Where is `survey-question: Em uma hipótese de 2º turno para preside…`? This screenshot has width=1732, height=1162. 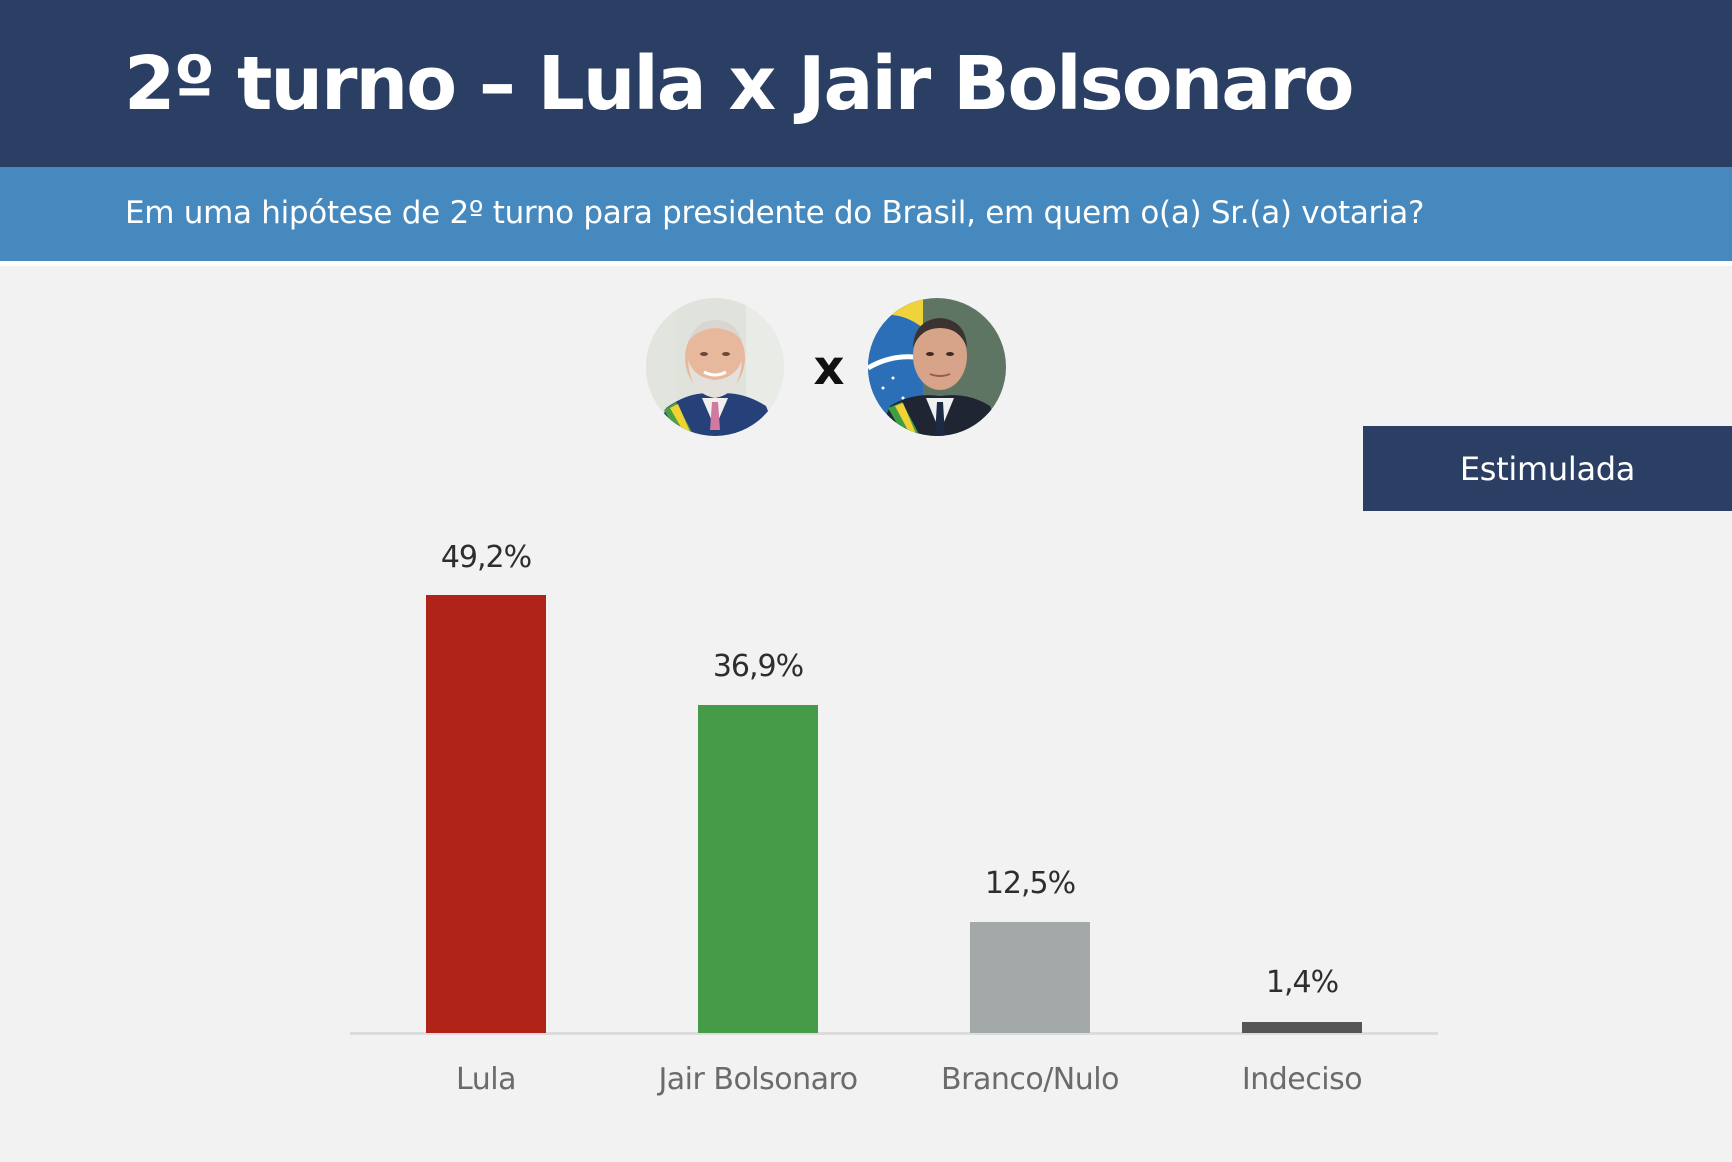
survey-question: Em uma hipótese de 2º turno para preside… is located at coordinates (775, 213).